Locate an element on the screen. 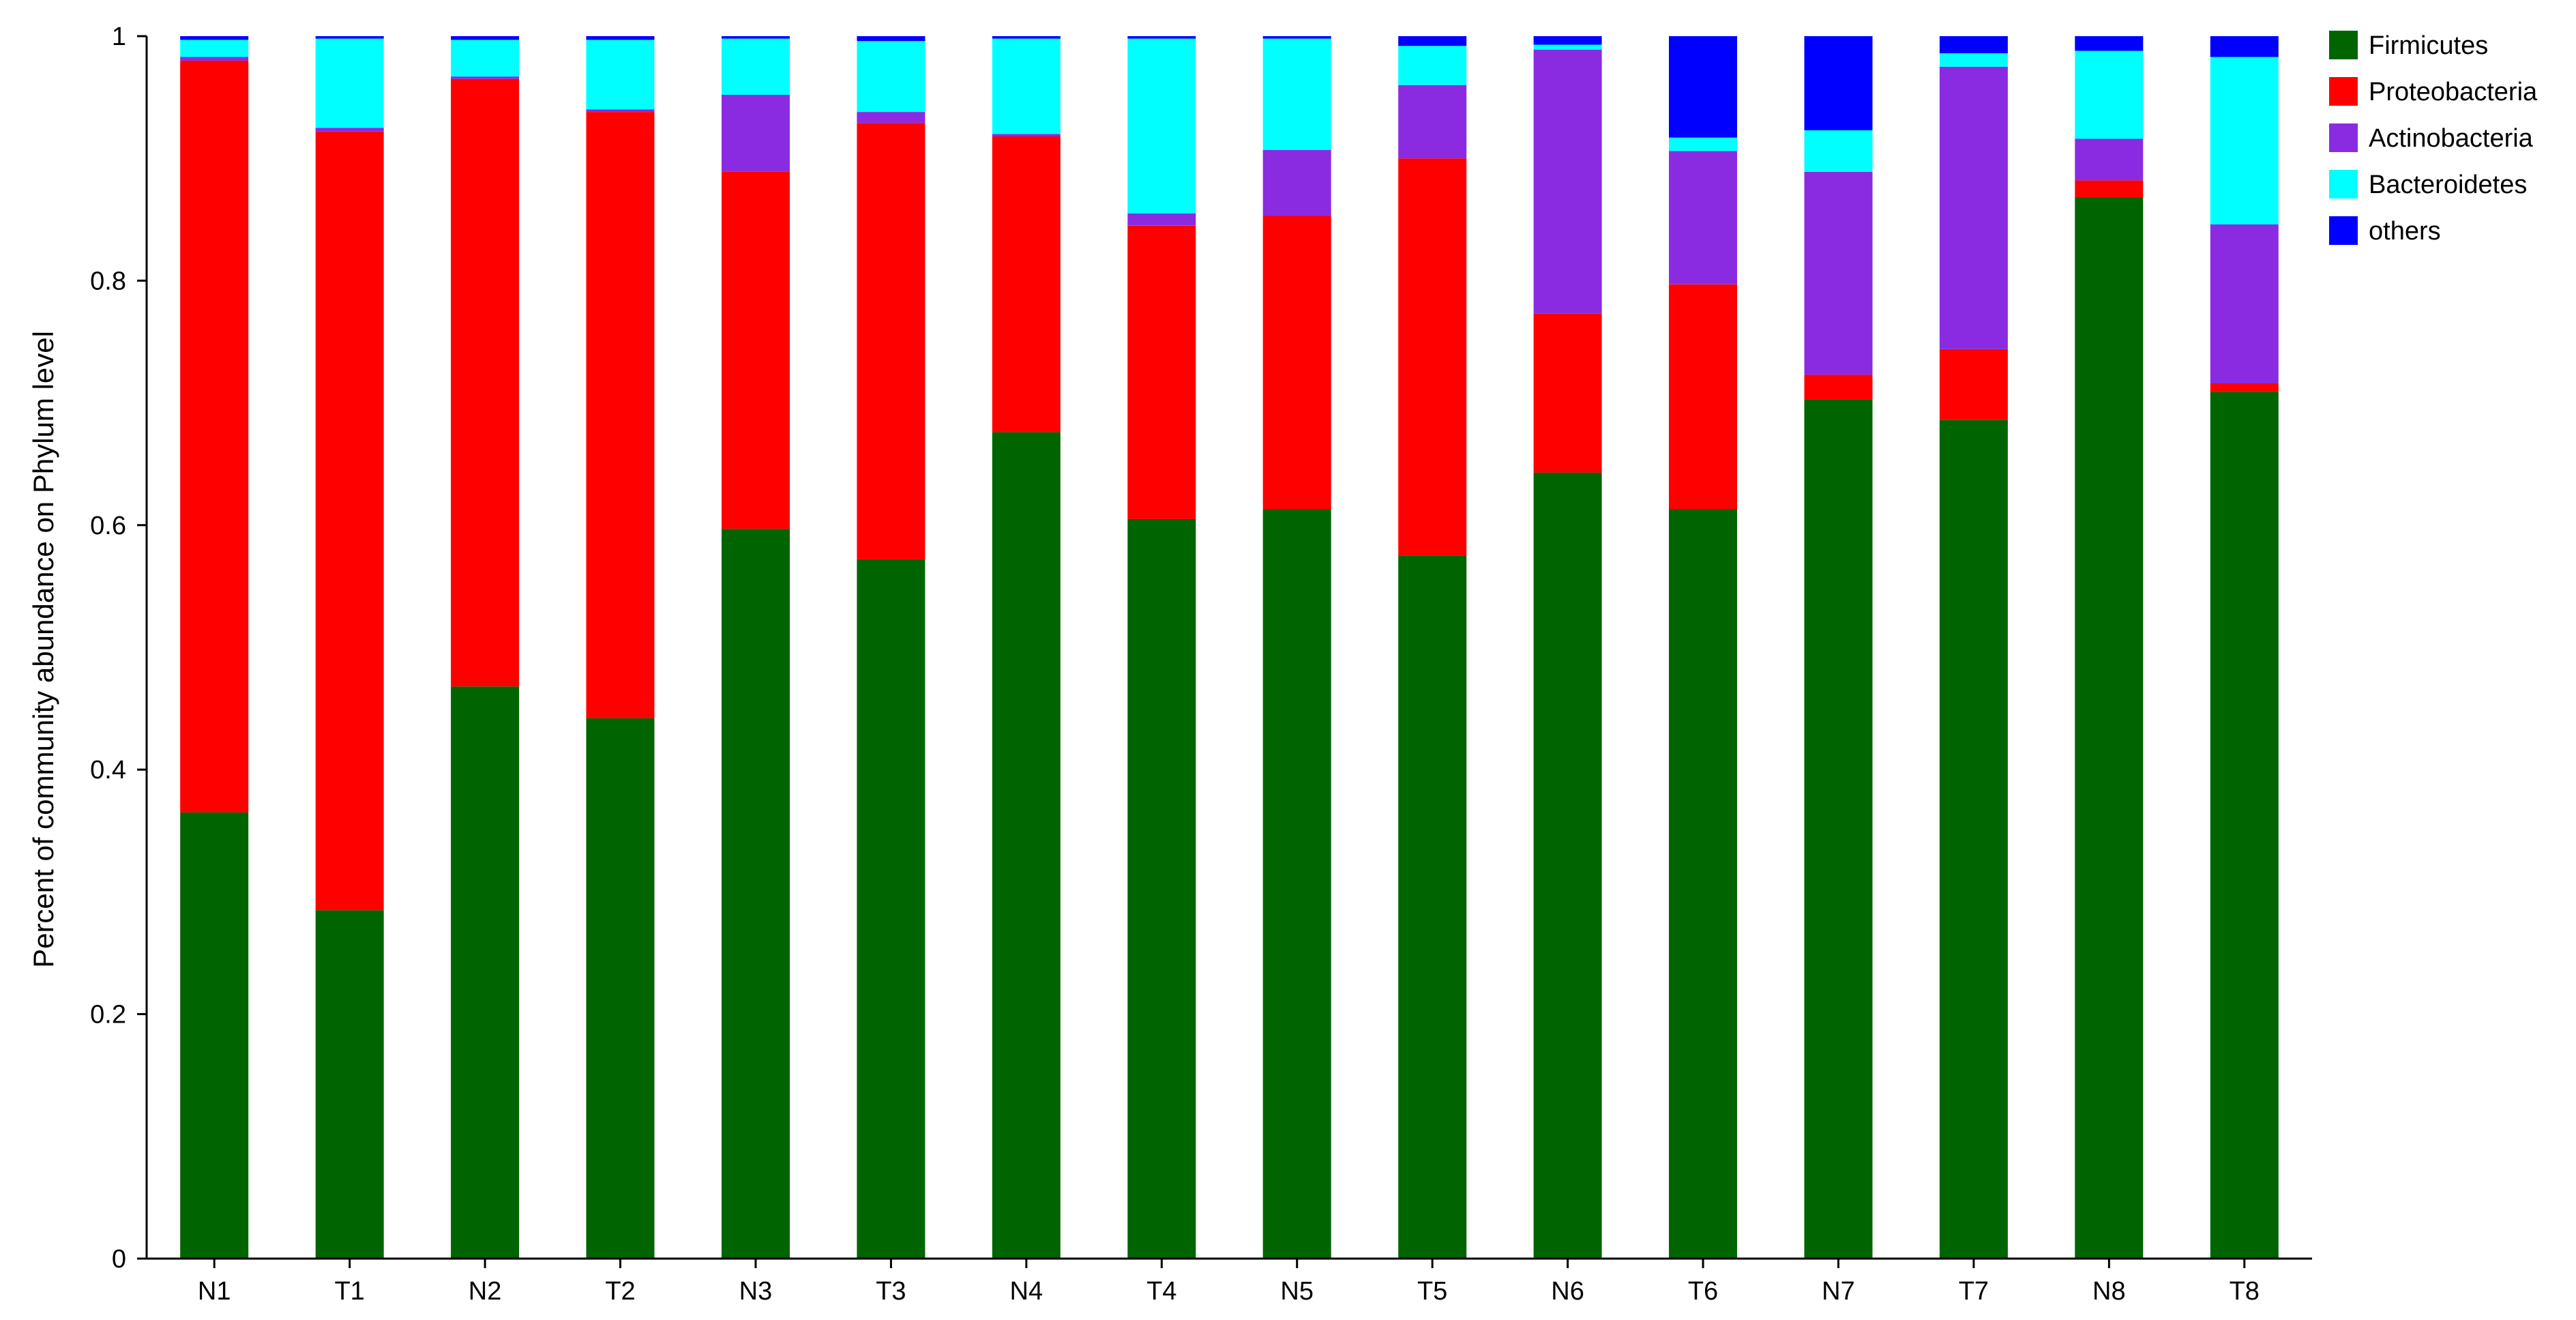 This screenshot has width=2576, height=1320. bar-T6-firmicutes is located at coordinates (1703, 884).